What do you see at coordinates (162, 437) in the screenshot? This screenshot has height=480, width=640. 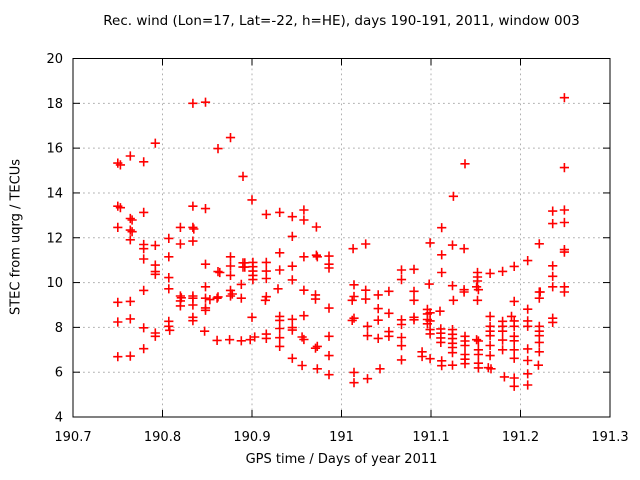 I see `x-tick-label: 190.8` at bounding box center [162, 437].